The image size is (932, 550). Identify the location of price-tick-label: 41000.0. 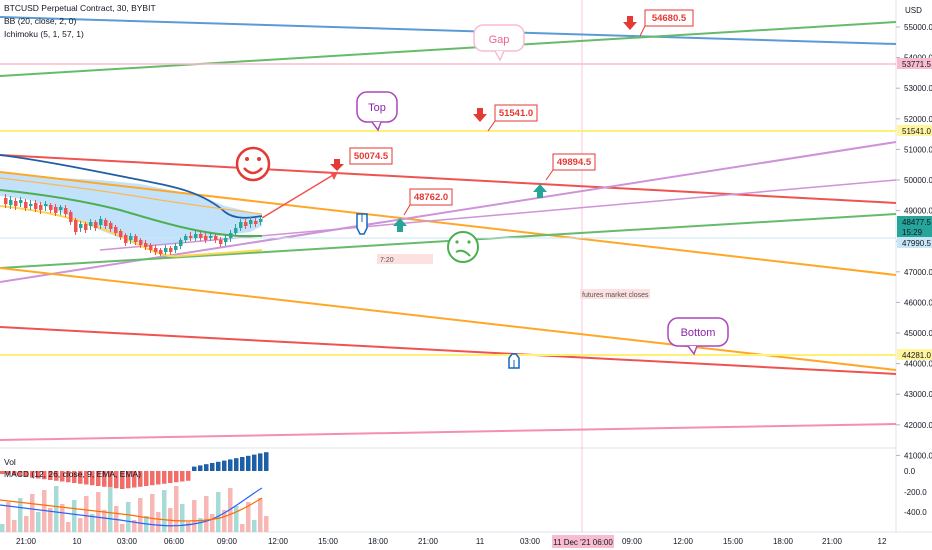
(918, 455).